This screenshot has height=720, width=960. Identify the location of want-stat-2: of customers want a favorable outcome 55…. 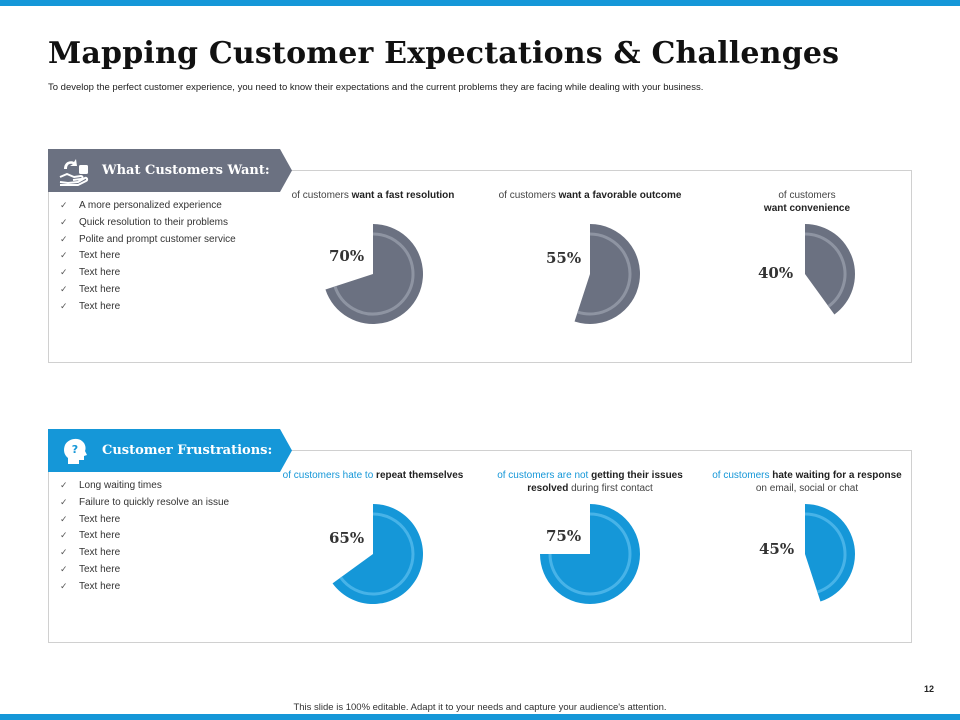
(590, 256).